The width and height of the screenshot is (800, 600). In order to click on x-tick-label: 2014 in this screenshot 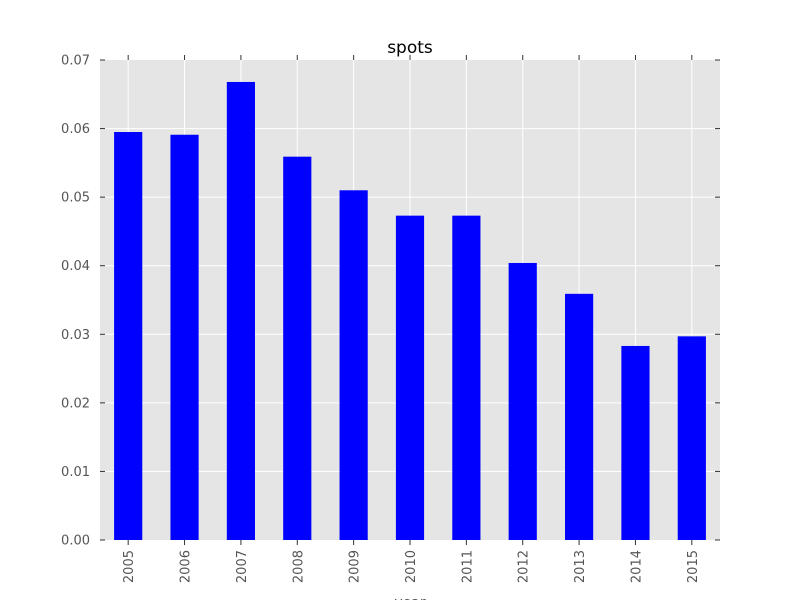, I will do `click(636, 566)`.